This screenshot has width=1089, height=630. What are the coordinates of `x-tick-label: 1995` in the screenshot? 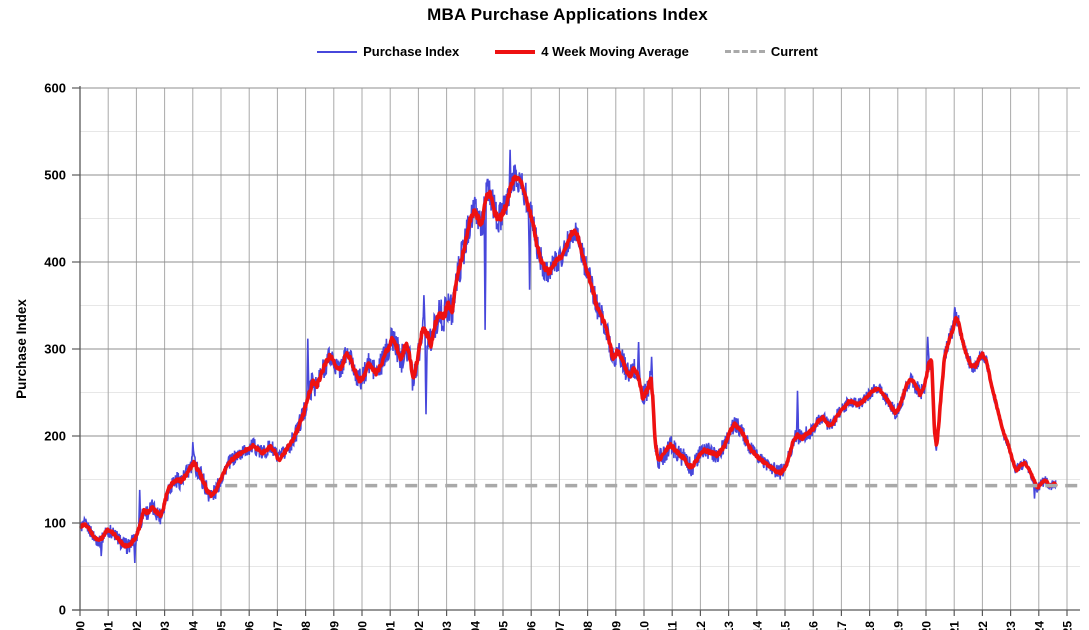 It's located at (222, 625).